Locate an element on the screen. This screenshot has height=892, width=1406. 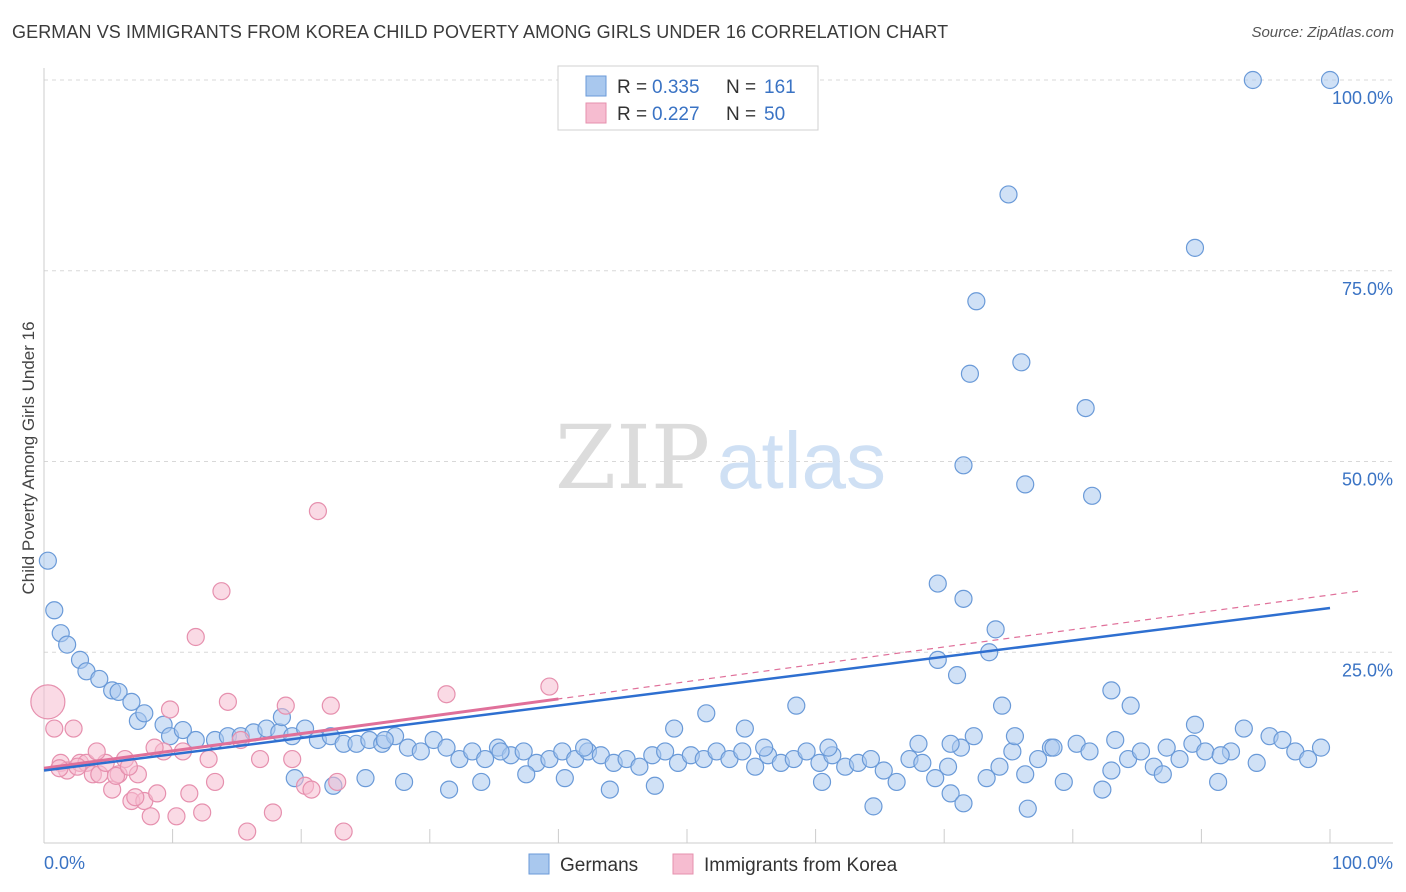
bottom-legend: Germans Immigrants from Korea is located at coordinates (713, 864).